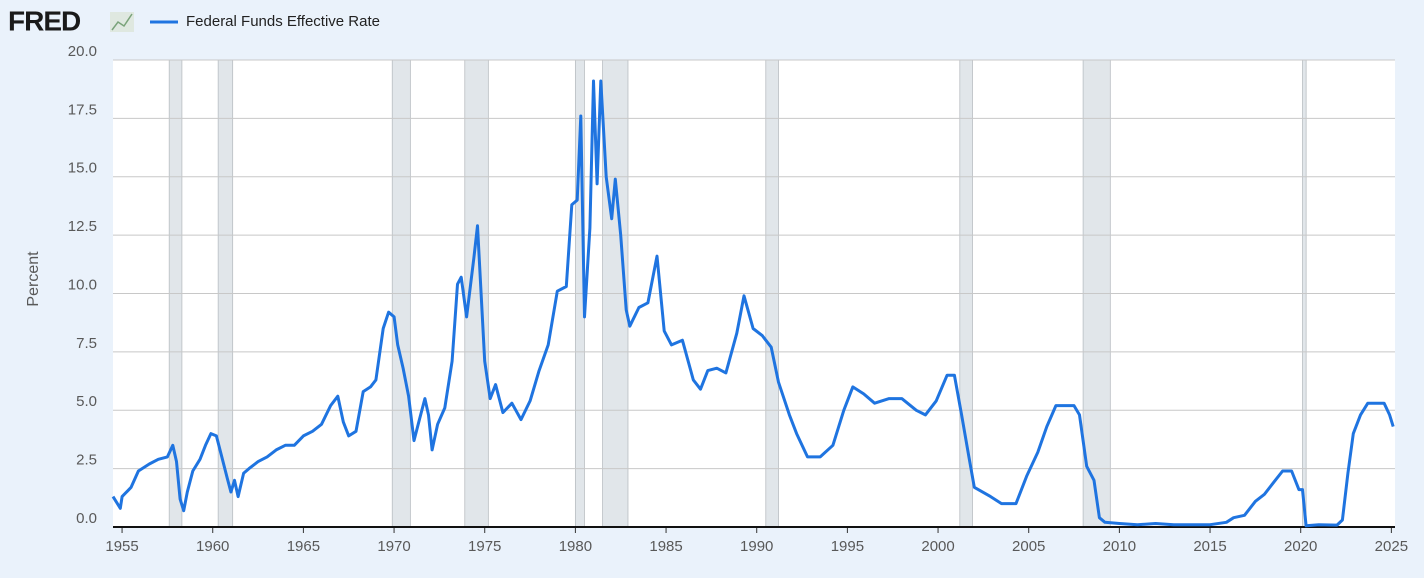 The image size is (1424, 578). I want to click on y-tick-label: 7.5, so click(86, 343).